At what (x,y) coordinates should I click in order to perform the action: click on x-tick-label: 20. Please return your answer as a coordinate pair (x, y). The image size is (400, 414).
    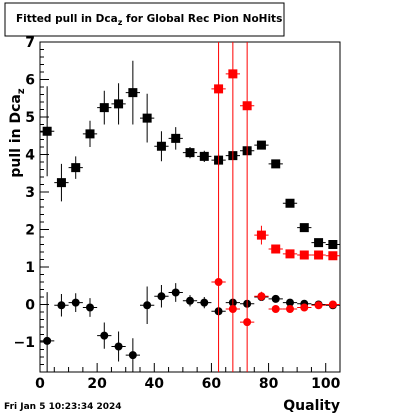
    Looking at the image, I should click on (97, 384).